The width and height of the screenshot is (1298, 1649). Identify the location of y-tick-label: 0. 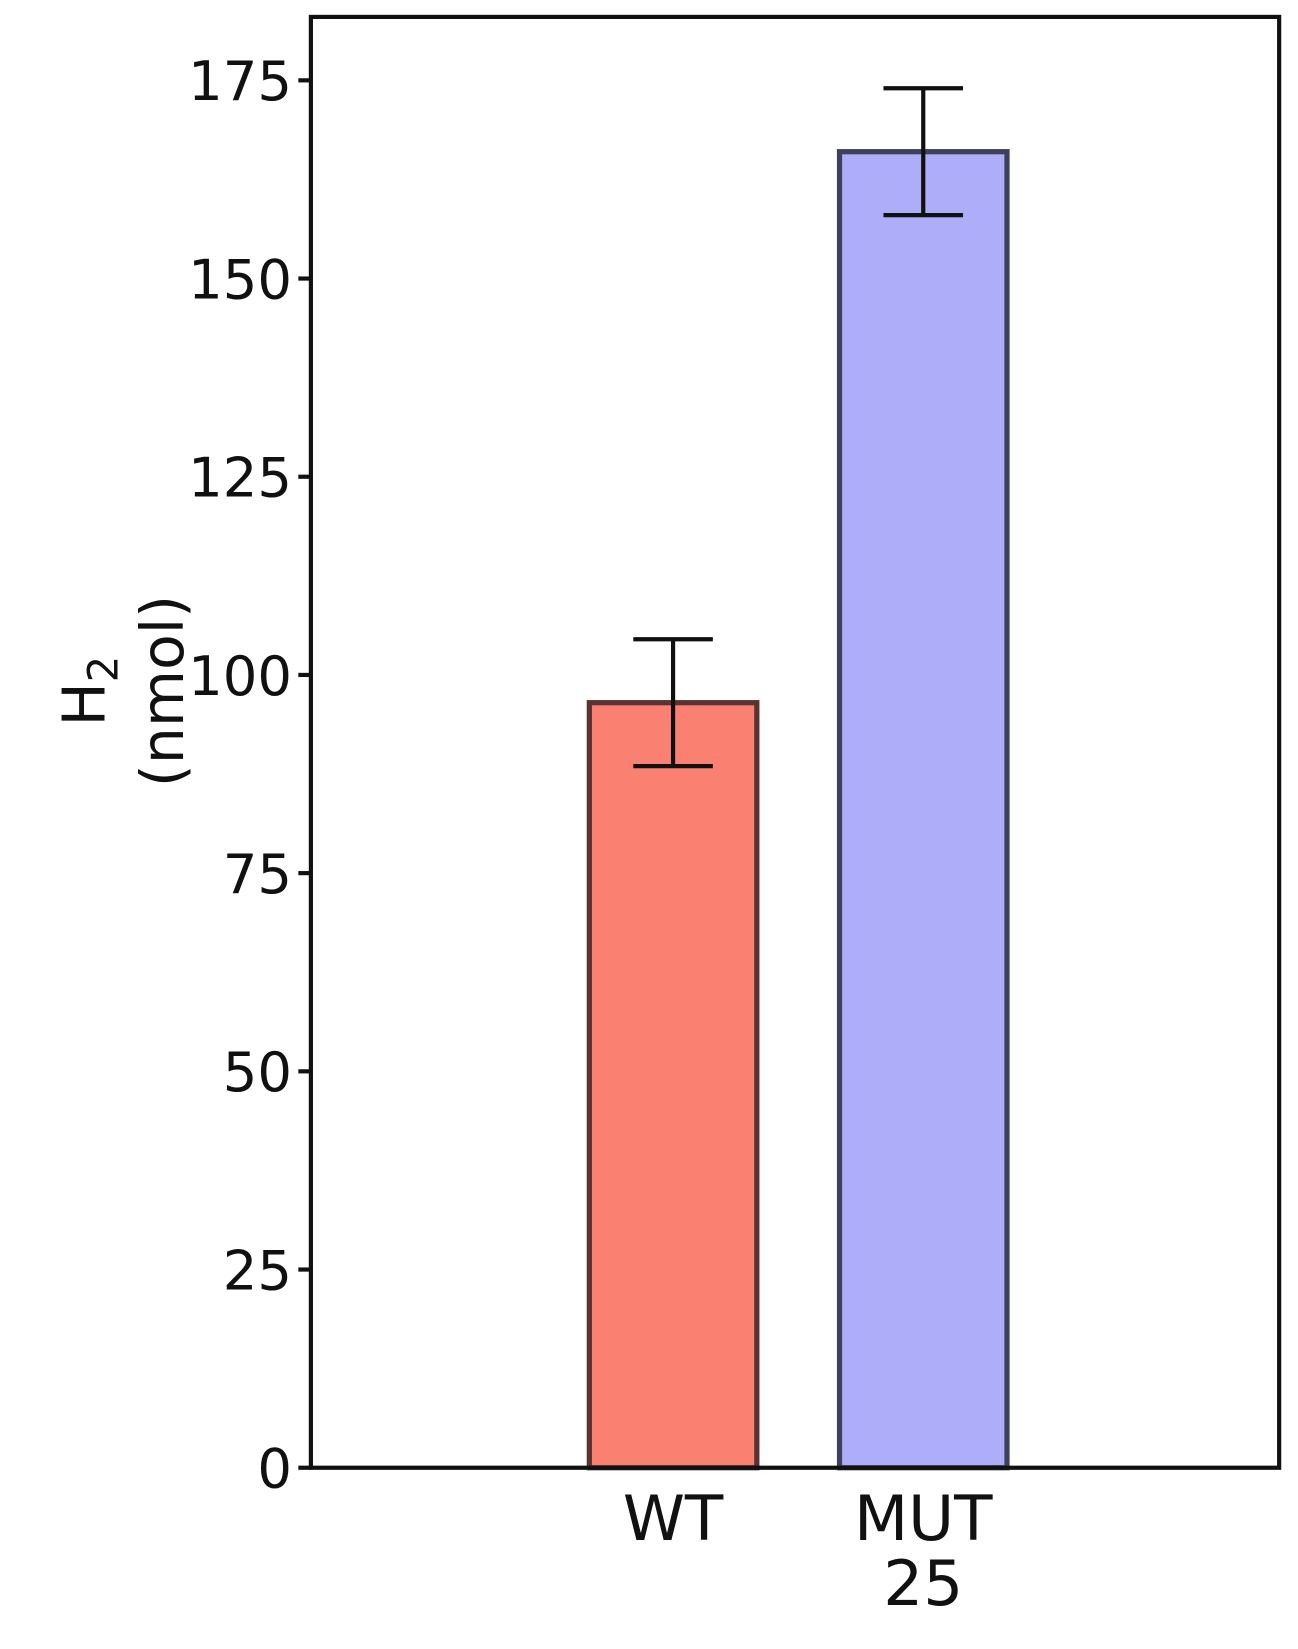
(274, 1469).